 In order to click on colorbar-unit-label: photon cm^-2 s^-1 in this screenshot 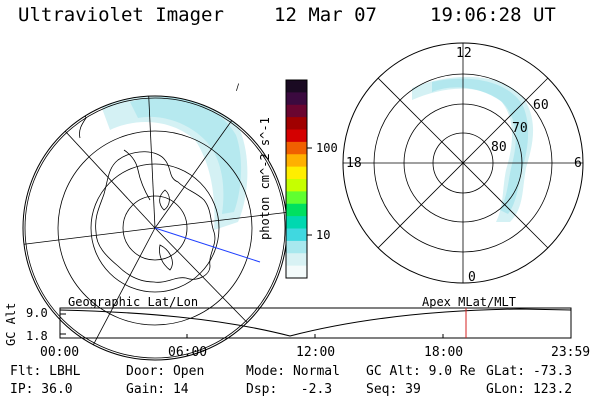, I will do `click(265, 178)`.